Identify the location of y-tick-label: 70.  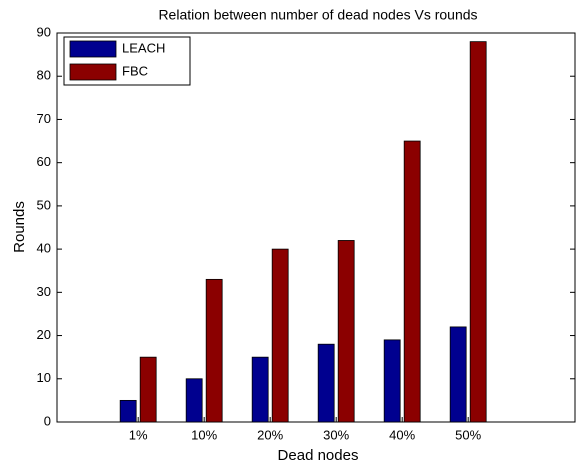
(44, 118).